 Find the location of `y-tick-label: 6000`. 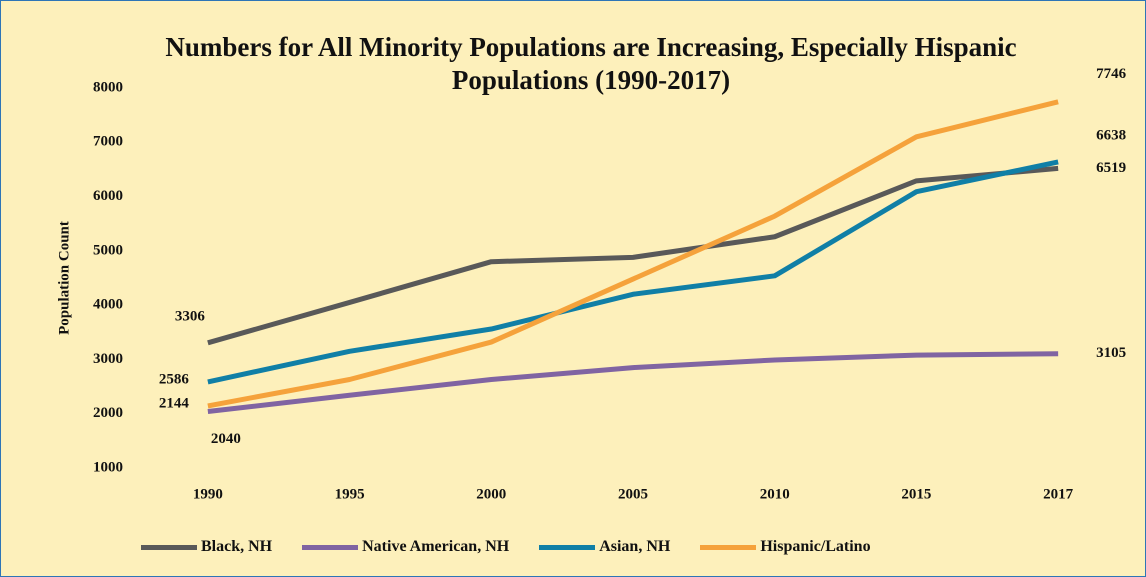

y-tick-label: 6000 is located at coordinates (108, 196).